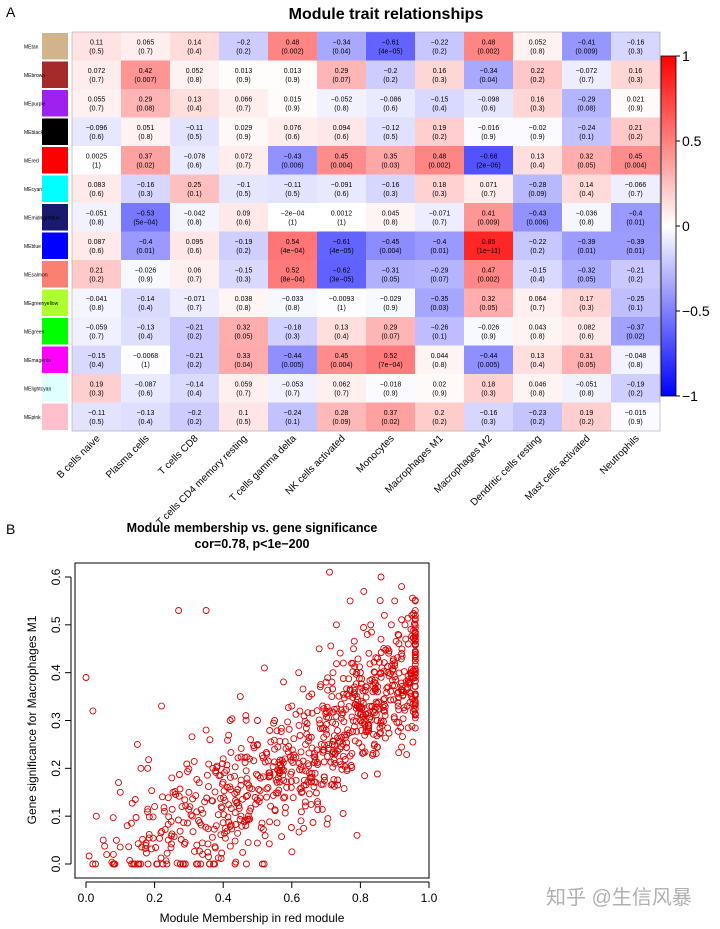  Describe the element at coordinates (96, 51) in the screenshot. I see `cell-pvalue: (0.5)` at that location.